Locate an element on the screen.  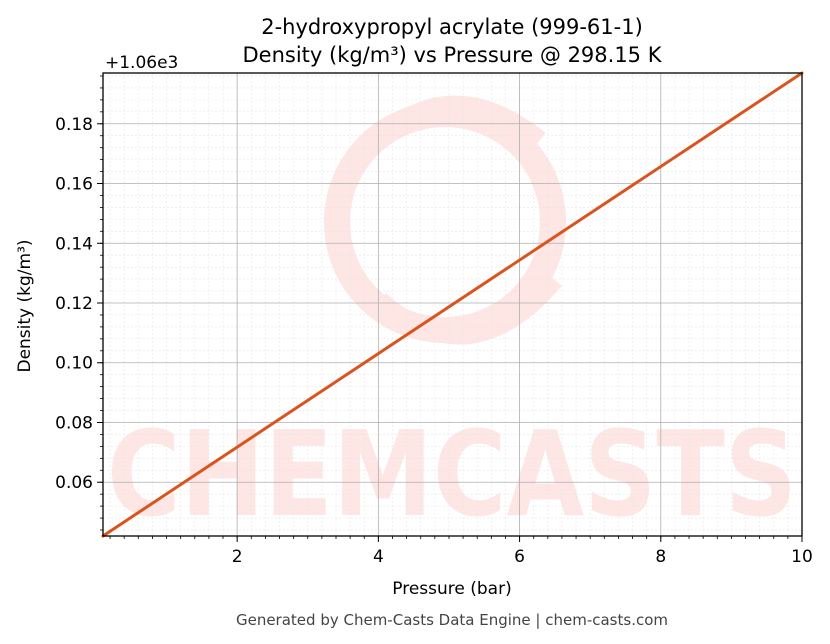
x-tick-label: 6 is located at coordinates (519, 557).